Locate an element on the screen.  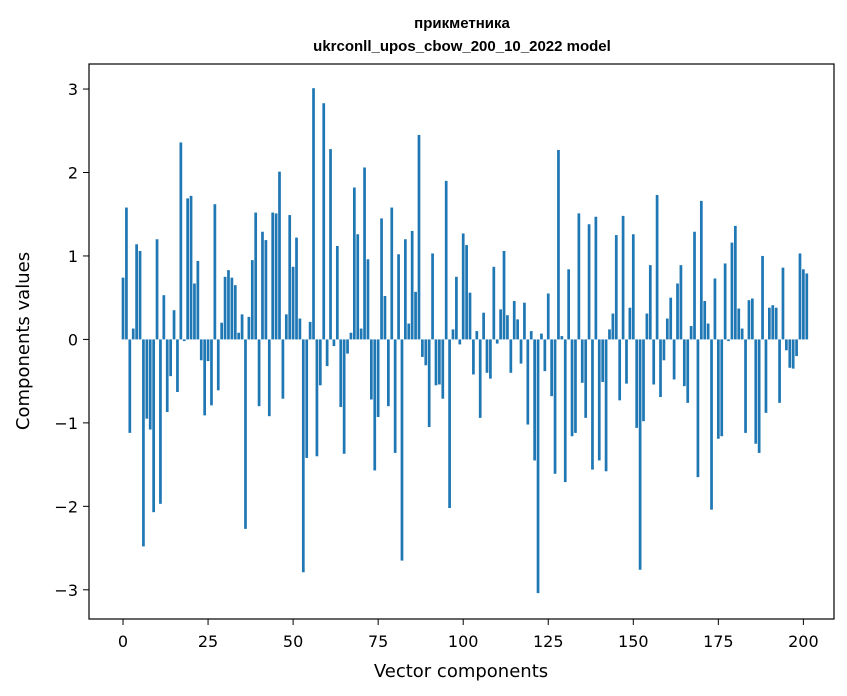
y-tick-label: −3 is located at coordinates (66, 590).